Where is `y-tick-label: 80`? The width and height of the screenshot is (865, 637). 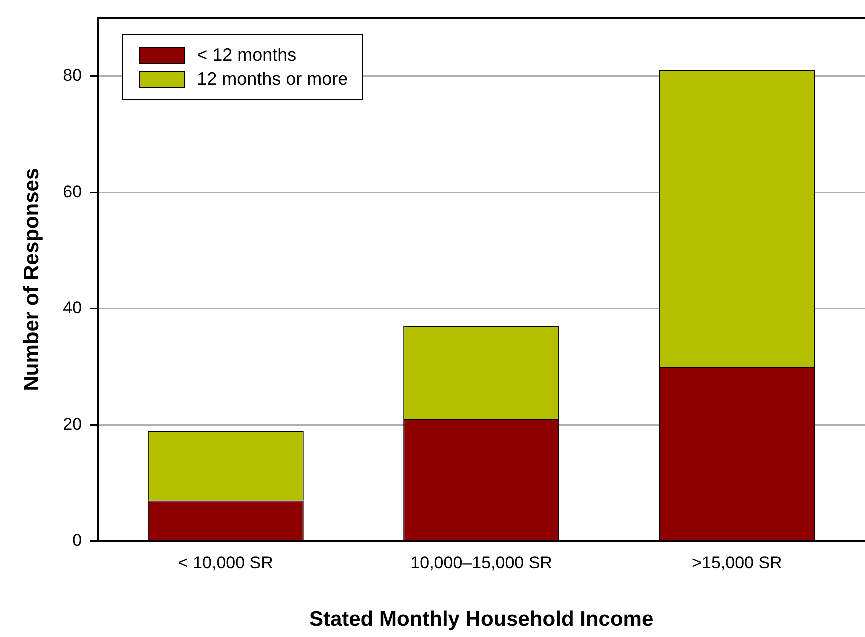 y-tick-label: 80 is located at coordinates (72, 76).